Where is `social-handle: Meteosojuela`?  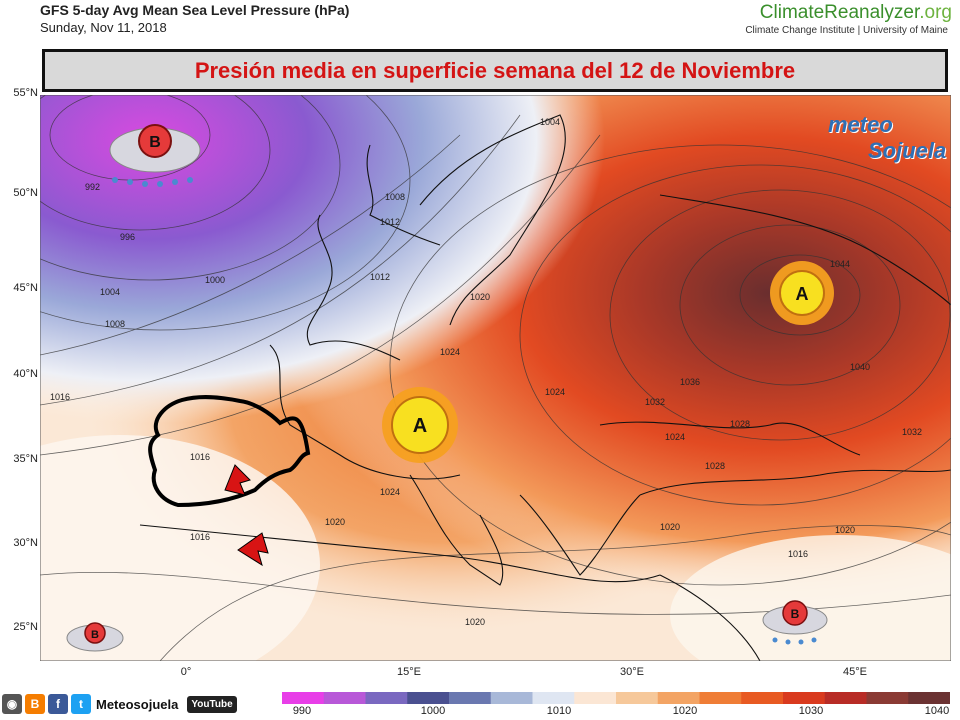
social-handle: Meteosojuela is located at coordinates (137, 704).